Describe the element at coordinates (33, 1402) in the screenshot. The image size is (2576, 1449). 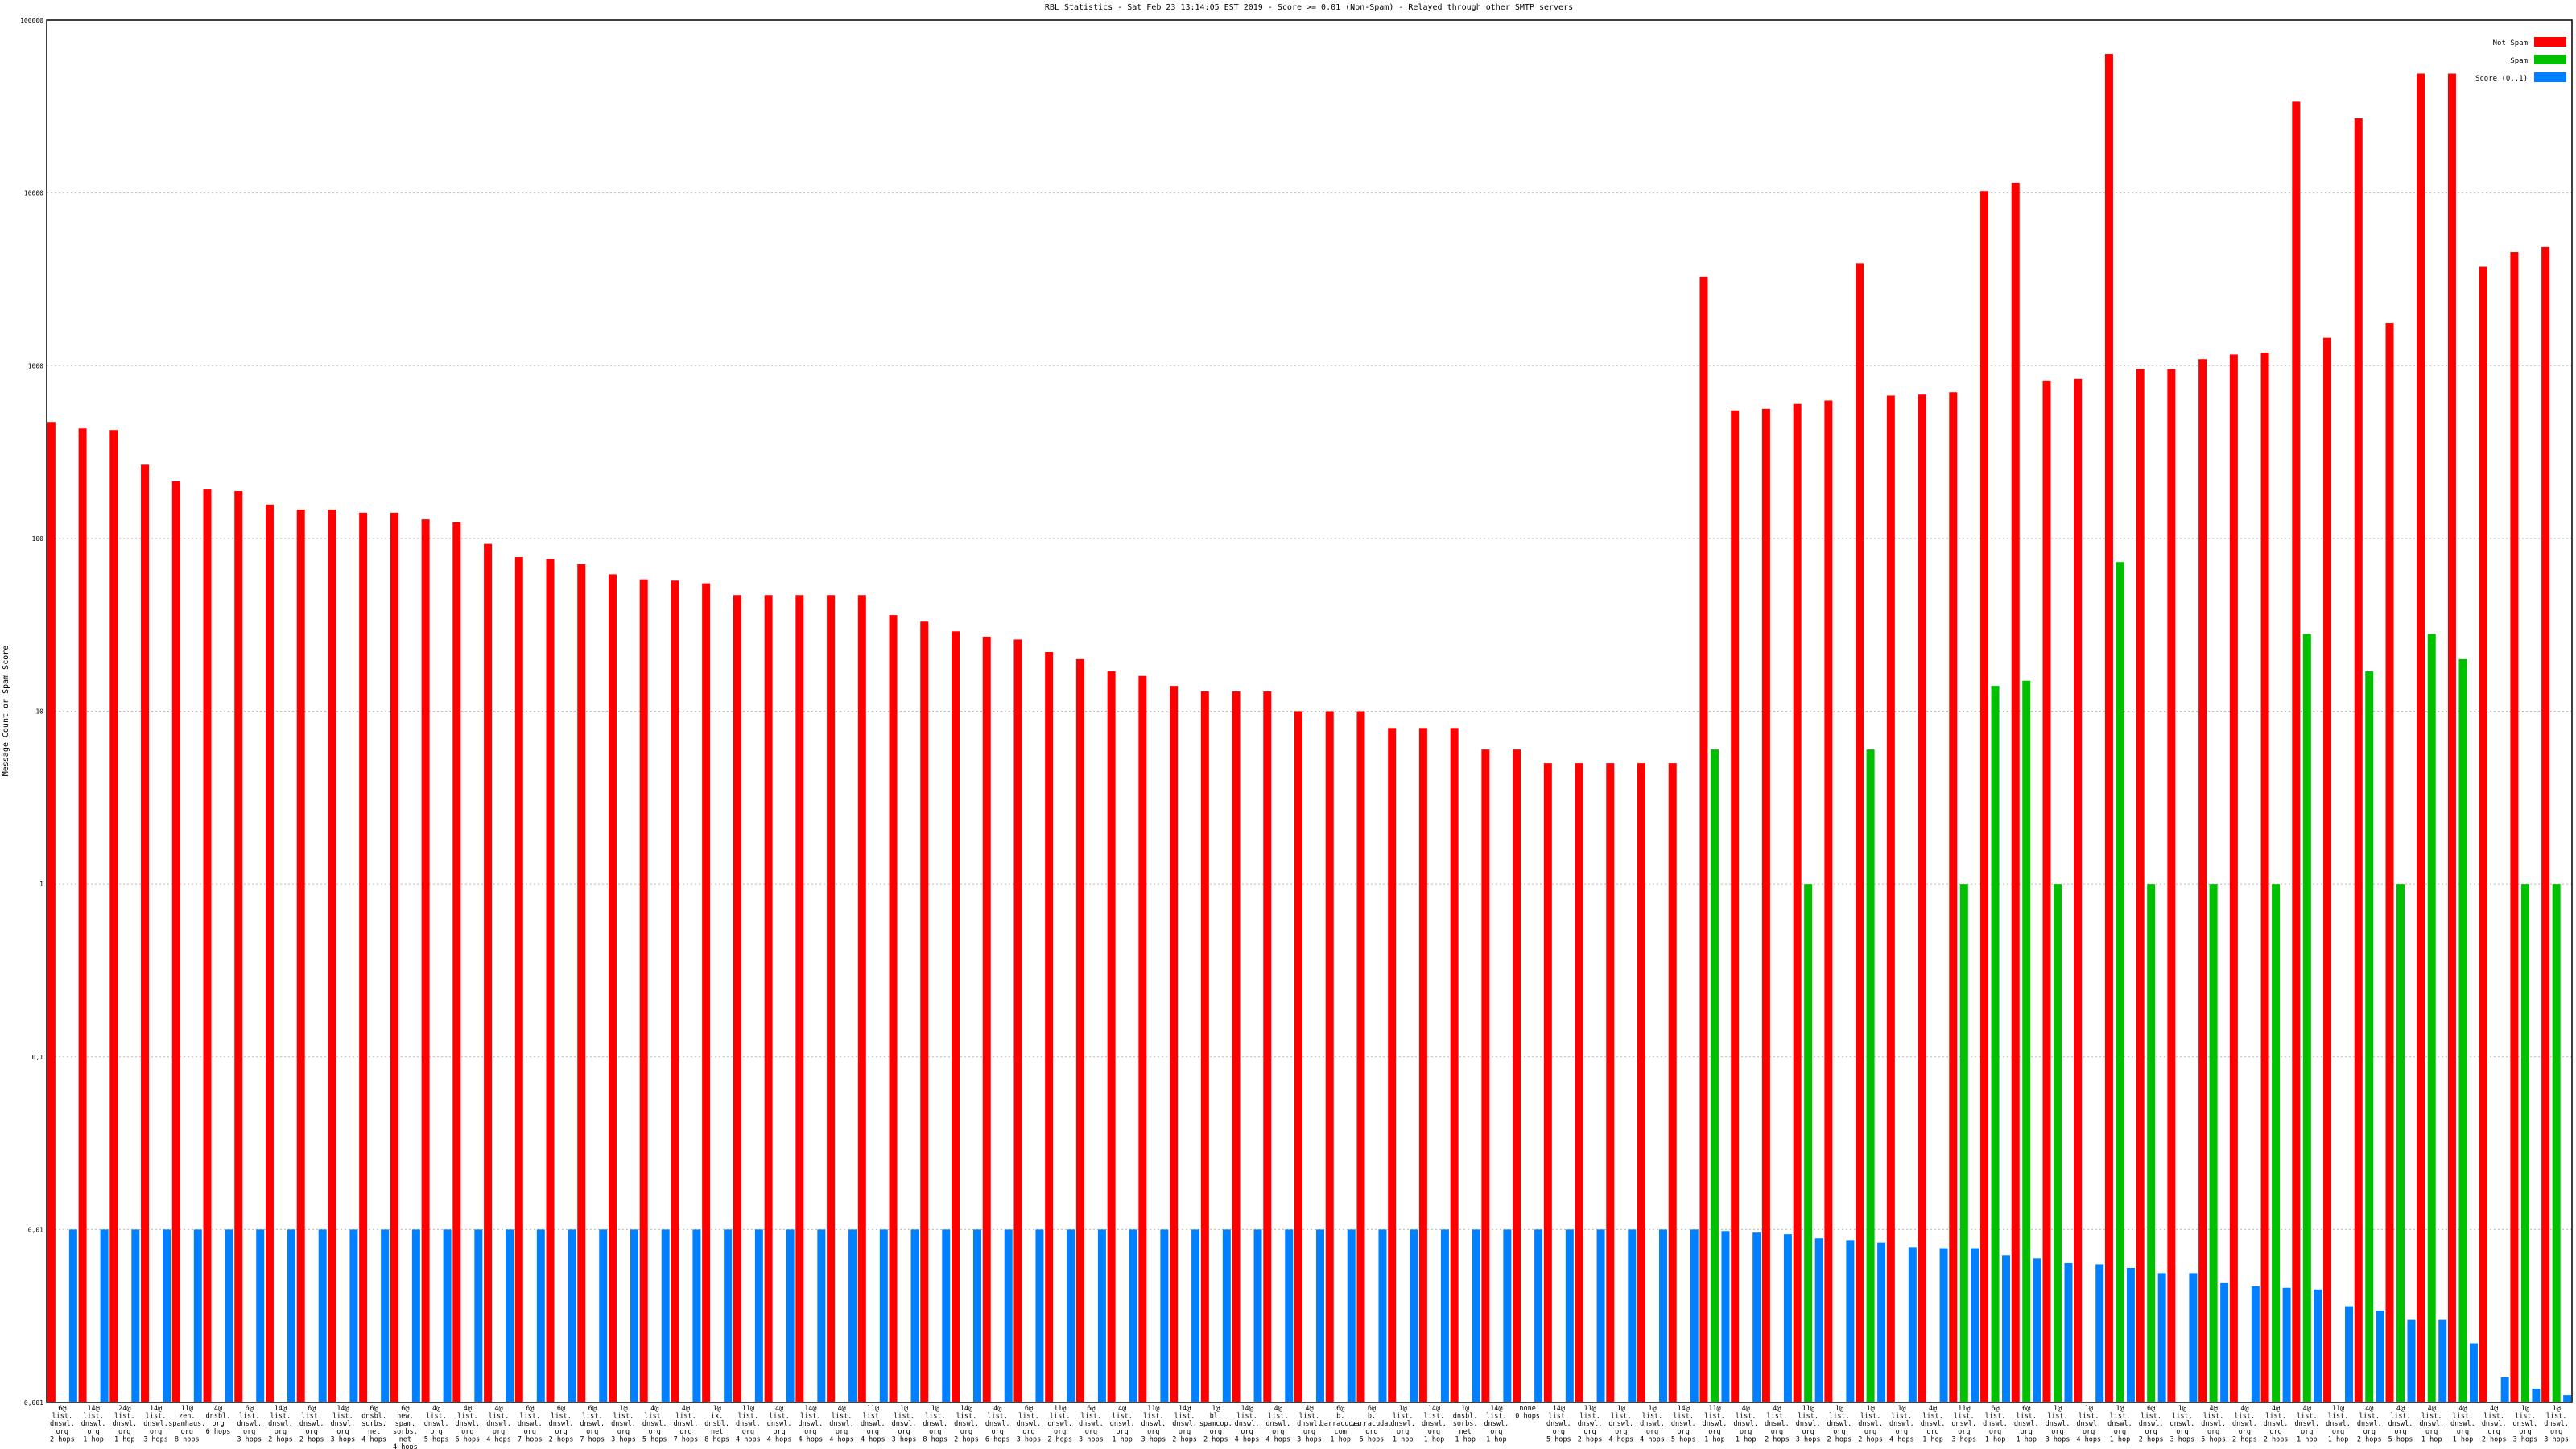
I see `y-tick-label: 0,001` at that location.